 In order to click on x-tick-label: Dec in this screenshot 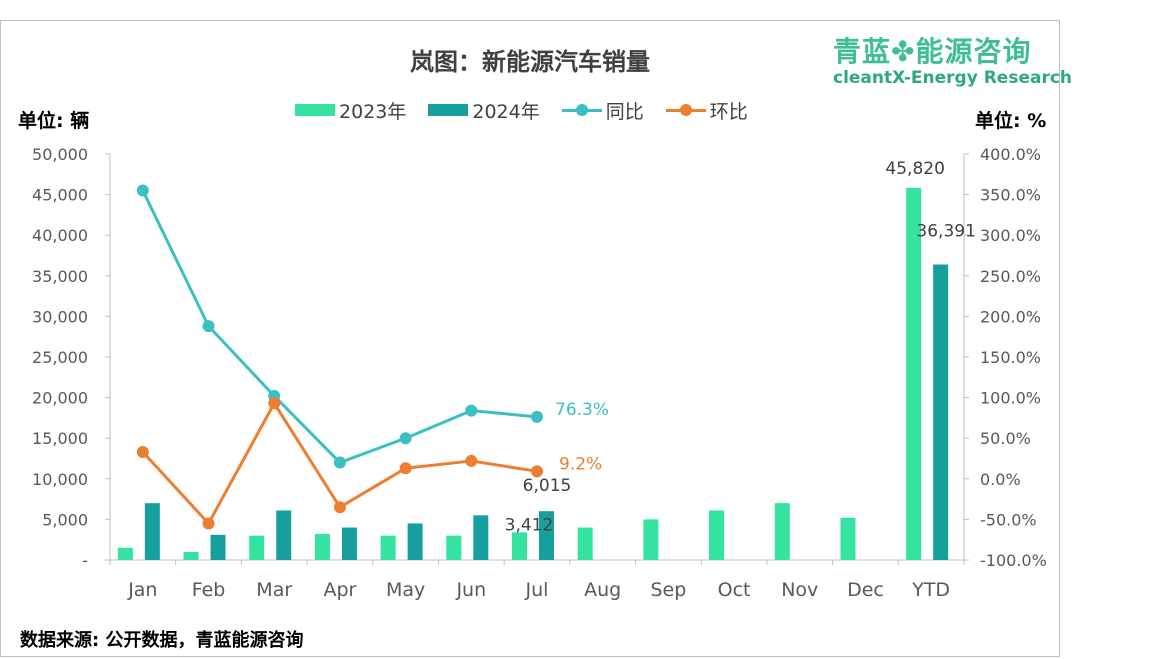, I will do `click(865, 590)`.